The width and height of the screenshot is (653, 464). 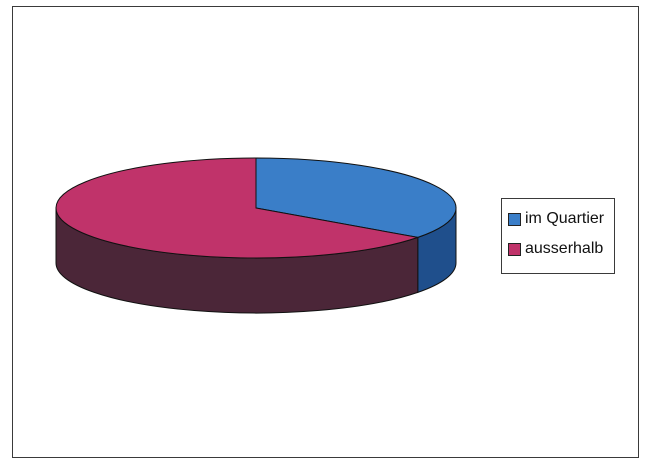 What do you see at coordinates (564, 248) in the screenshot?
I see `legend-label-ausserhalb: ausserhalb` at bounding box center [564, 248].